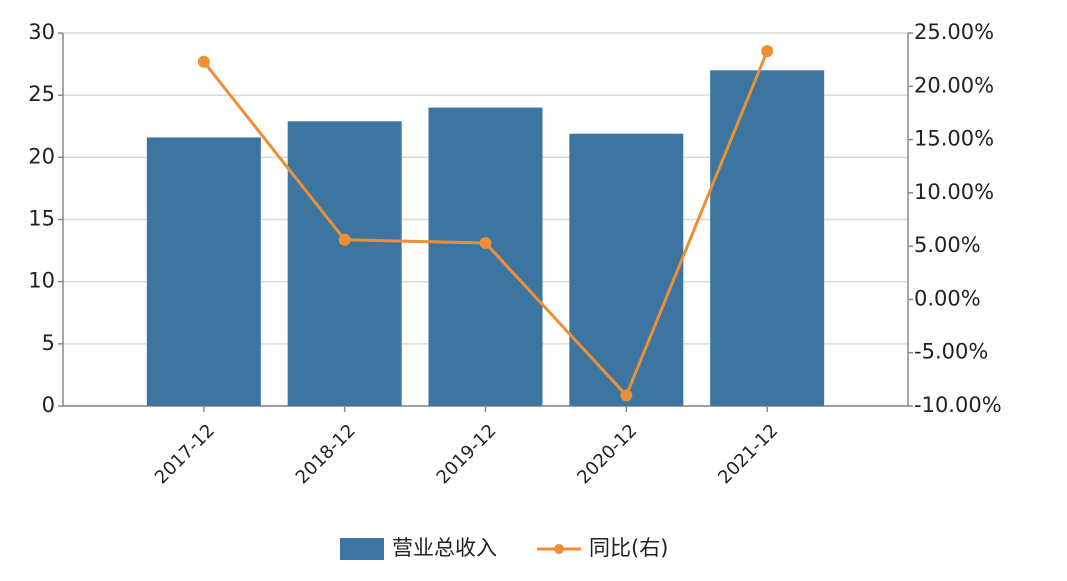 Image resolution: width=1067 pixels, height=581 pixels. Describe the element at coordinates (185, 454) in the screenshot. I see `x-tick-label: 2017-12` at that location.